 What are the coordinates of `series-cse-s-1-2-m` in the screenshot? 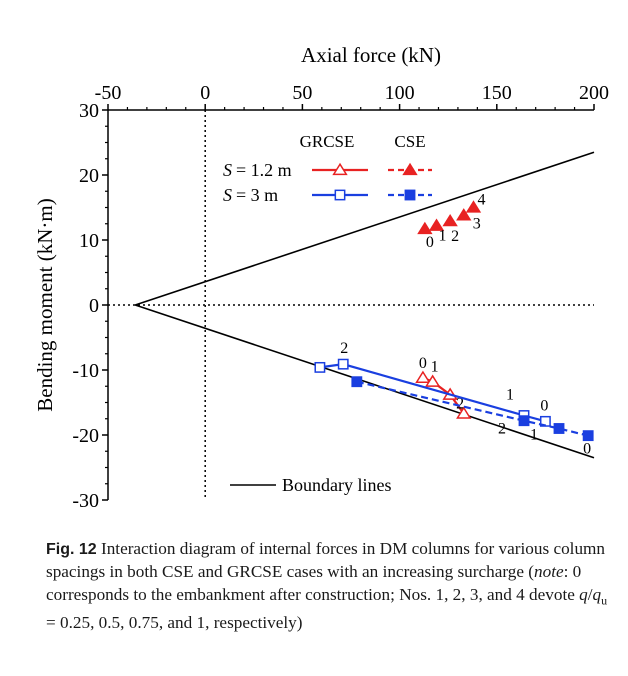 It's located at (449, 217).